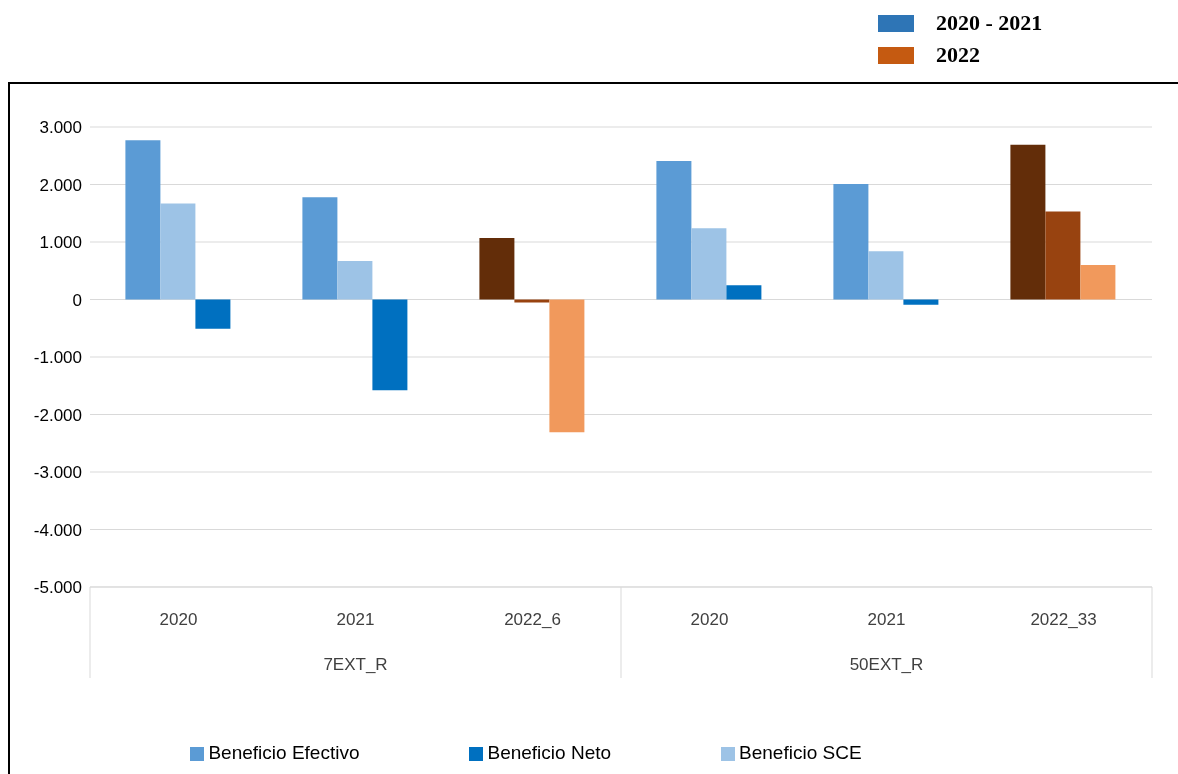  Describe the element at coordinates (57, 358) in the screenshot. I see `y-tick-label: -1.000` at that location.